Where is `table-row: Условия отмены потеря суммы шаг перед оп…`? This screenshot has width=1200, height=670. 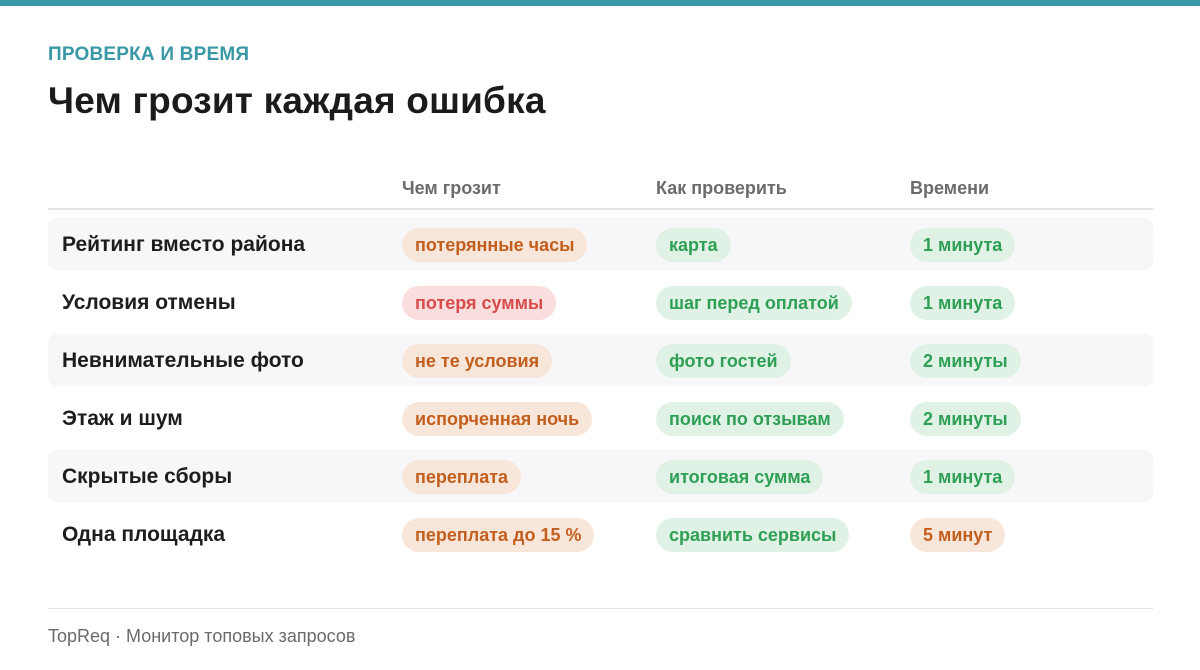
table-row: Условия отмены потеря суммы шаг перед оп… is located at coordinates (600, 302).